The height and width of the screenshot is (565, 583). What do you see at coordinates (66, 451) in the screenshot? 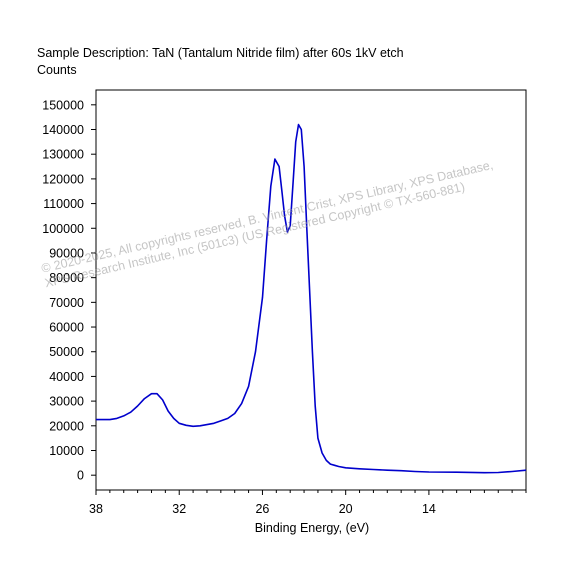
I see `y-tick-label: 10000` at bounding box center [66, 451].